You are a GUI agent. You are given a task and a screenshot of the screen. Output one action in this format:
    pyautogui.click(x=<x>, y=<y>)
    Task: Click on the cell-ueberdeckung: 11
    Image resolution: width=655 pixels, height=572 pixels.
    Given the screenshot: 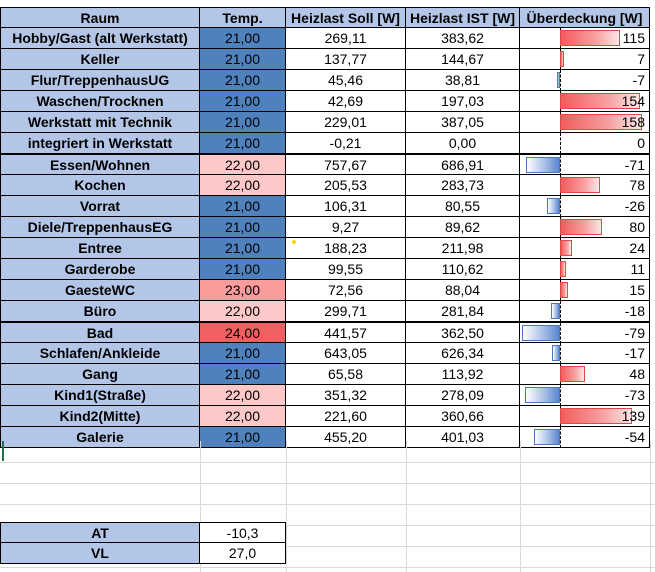 What is the action you would take?
    pyautogui.click(x=585, y=269)
    